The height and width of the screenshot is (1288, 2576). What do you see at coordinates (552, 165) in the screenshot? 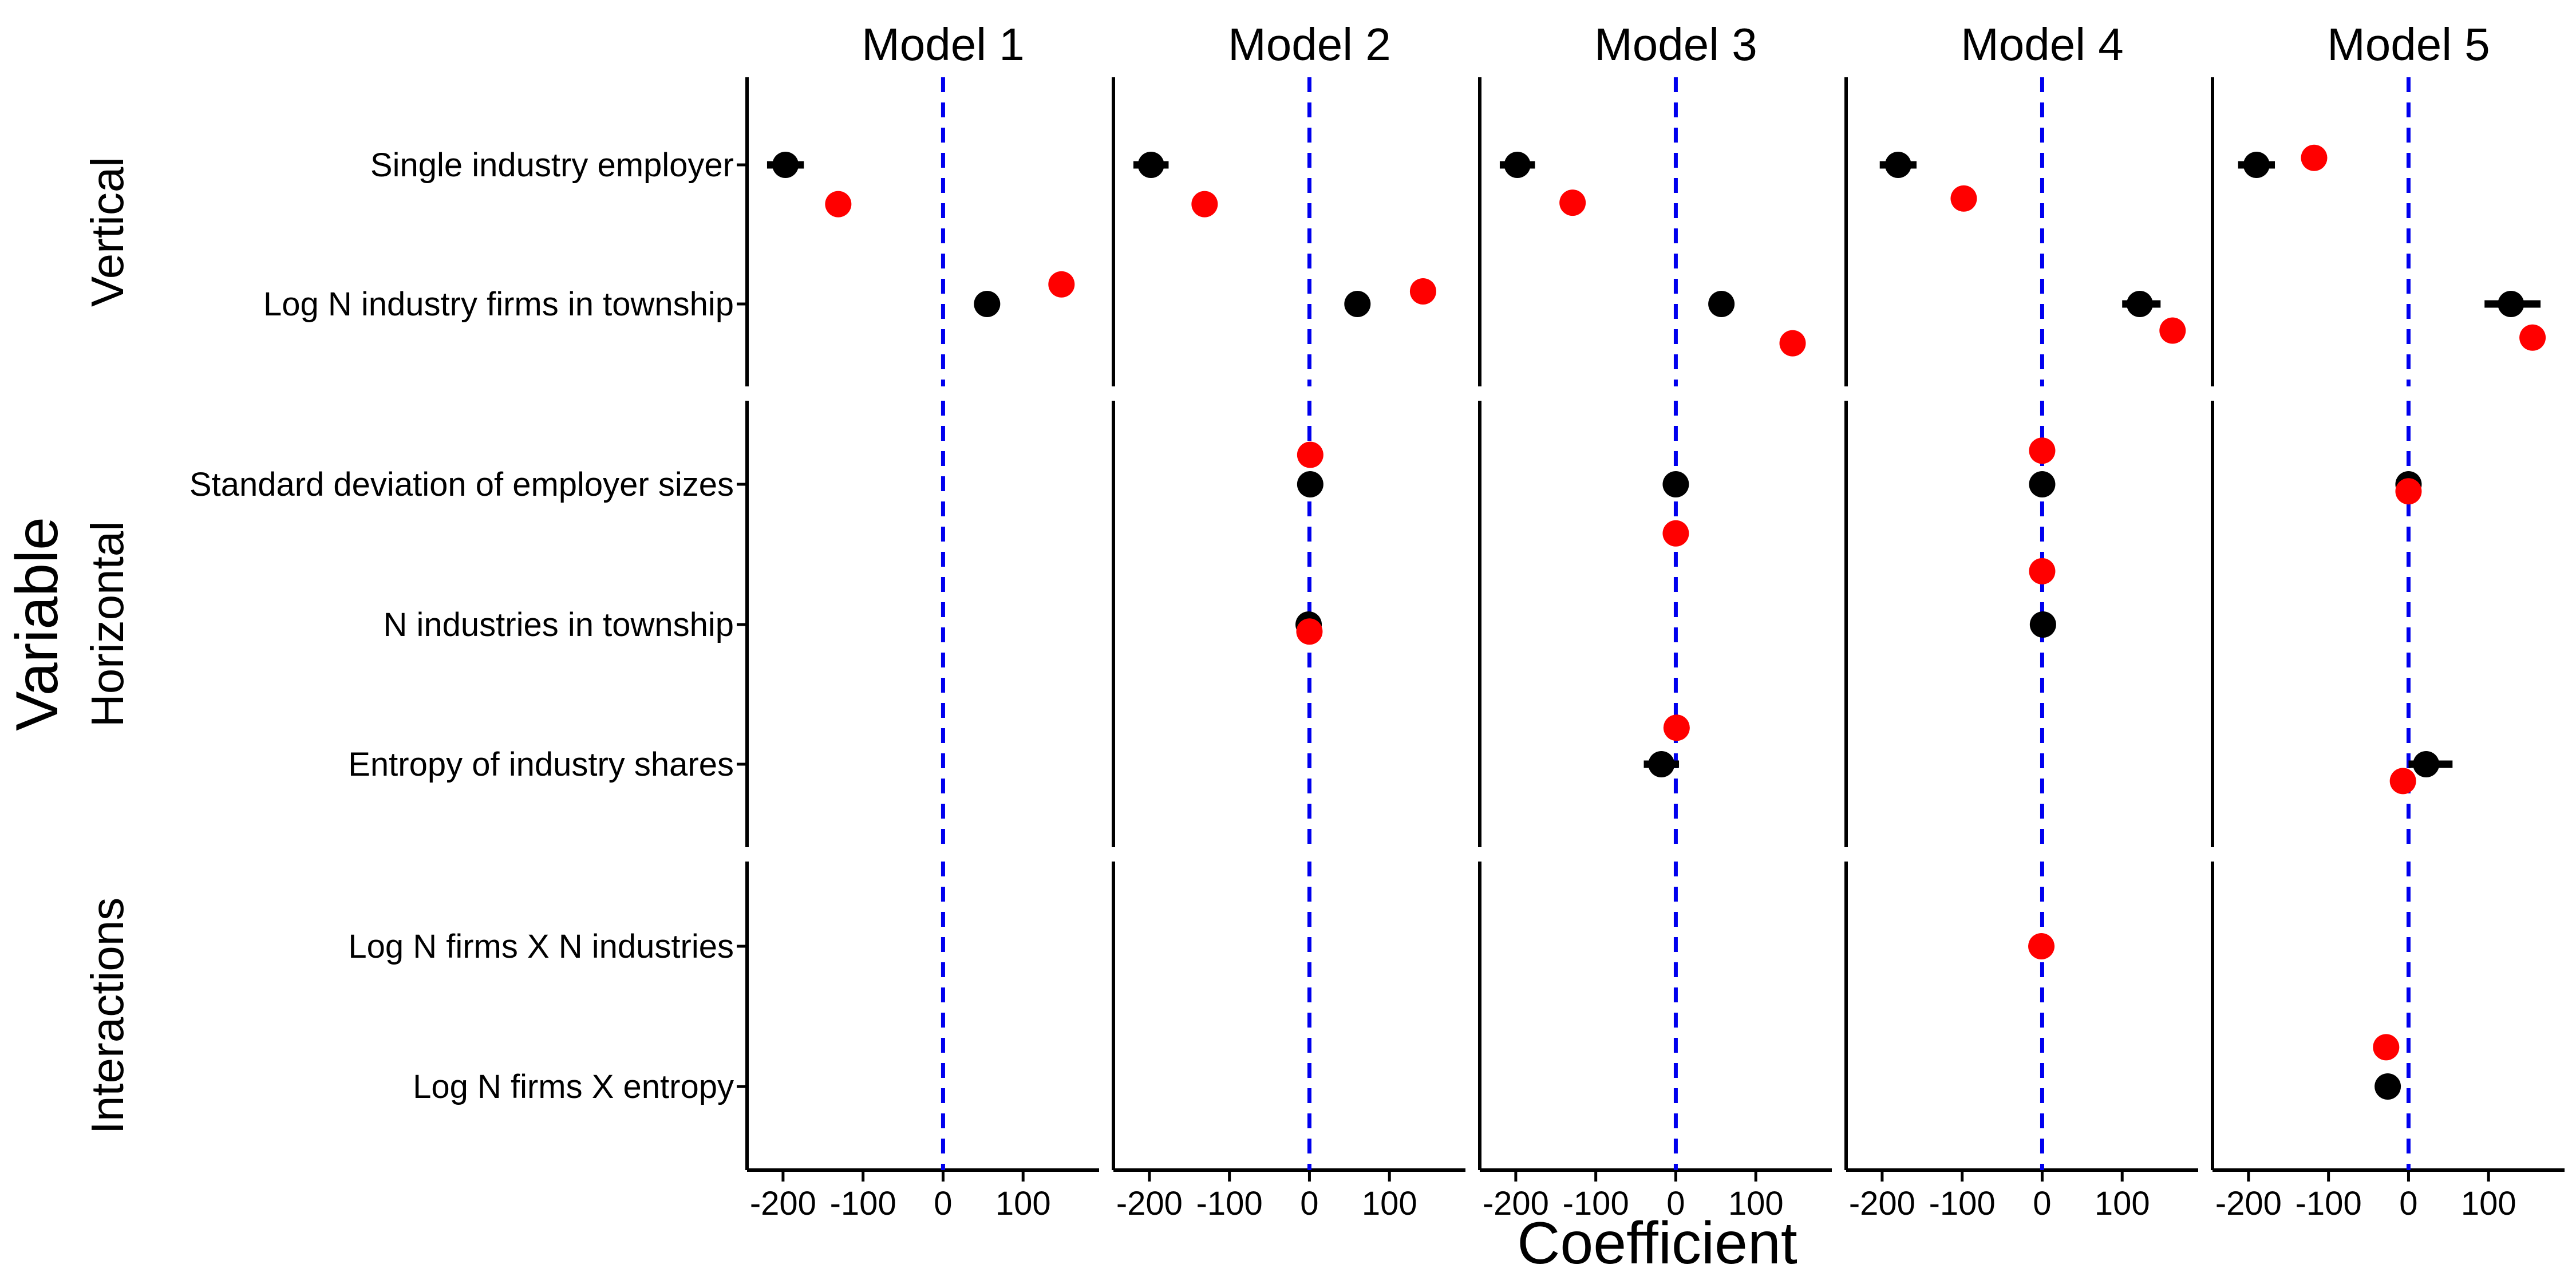
I see `variable-label: Single industry employer` at bounding box center [552, 165].